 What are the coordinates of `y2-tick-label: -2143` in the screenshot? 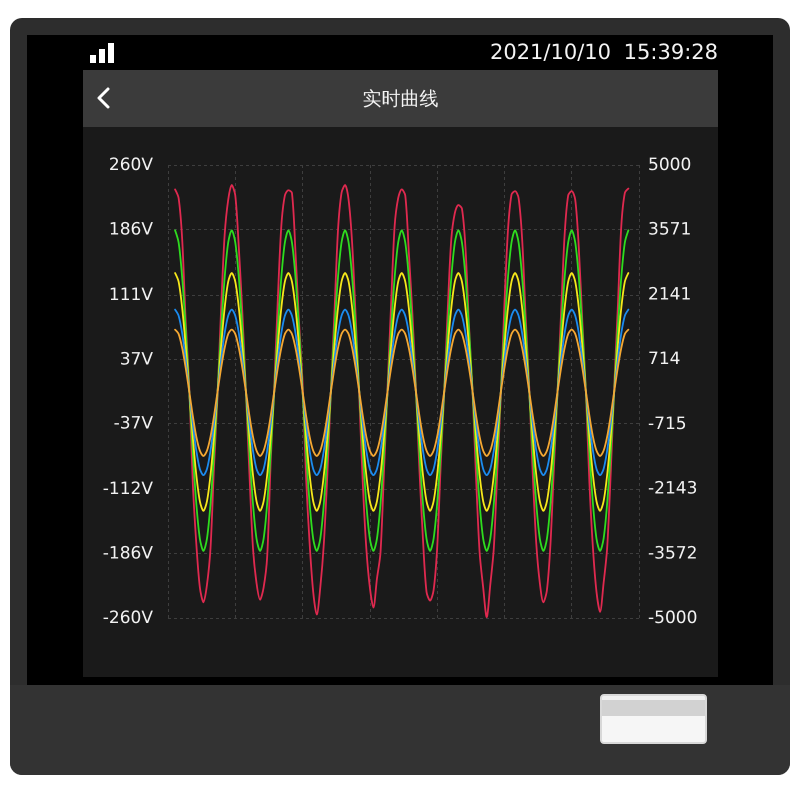 It's located at (673, 488).